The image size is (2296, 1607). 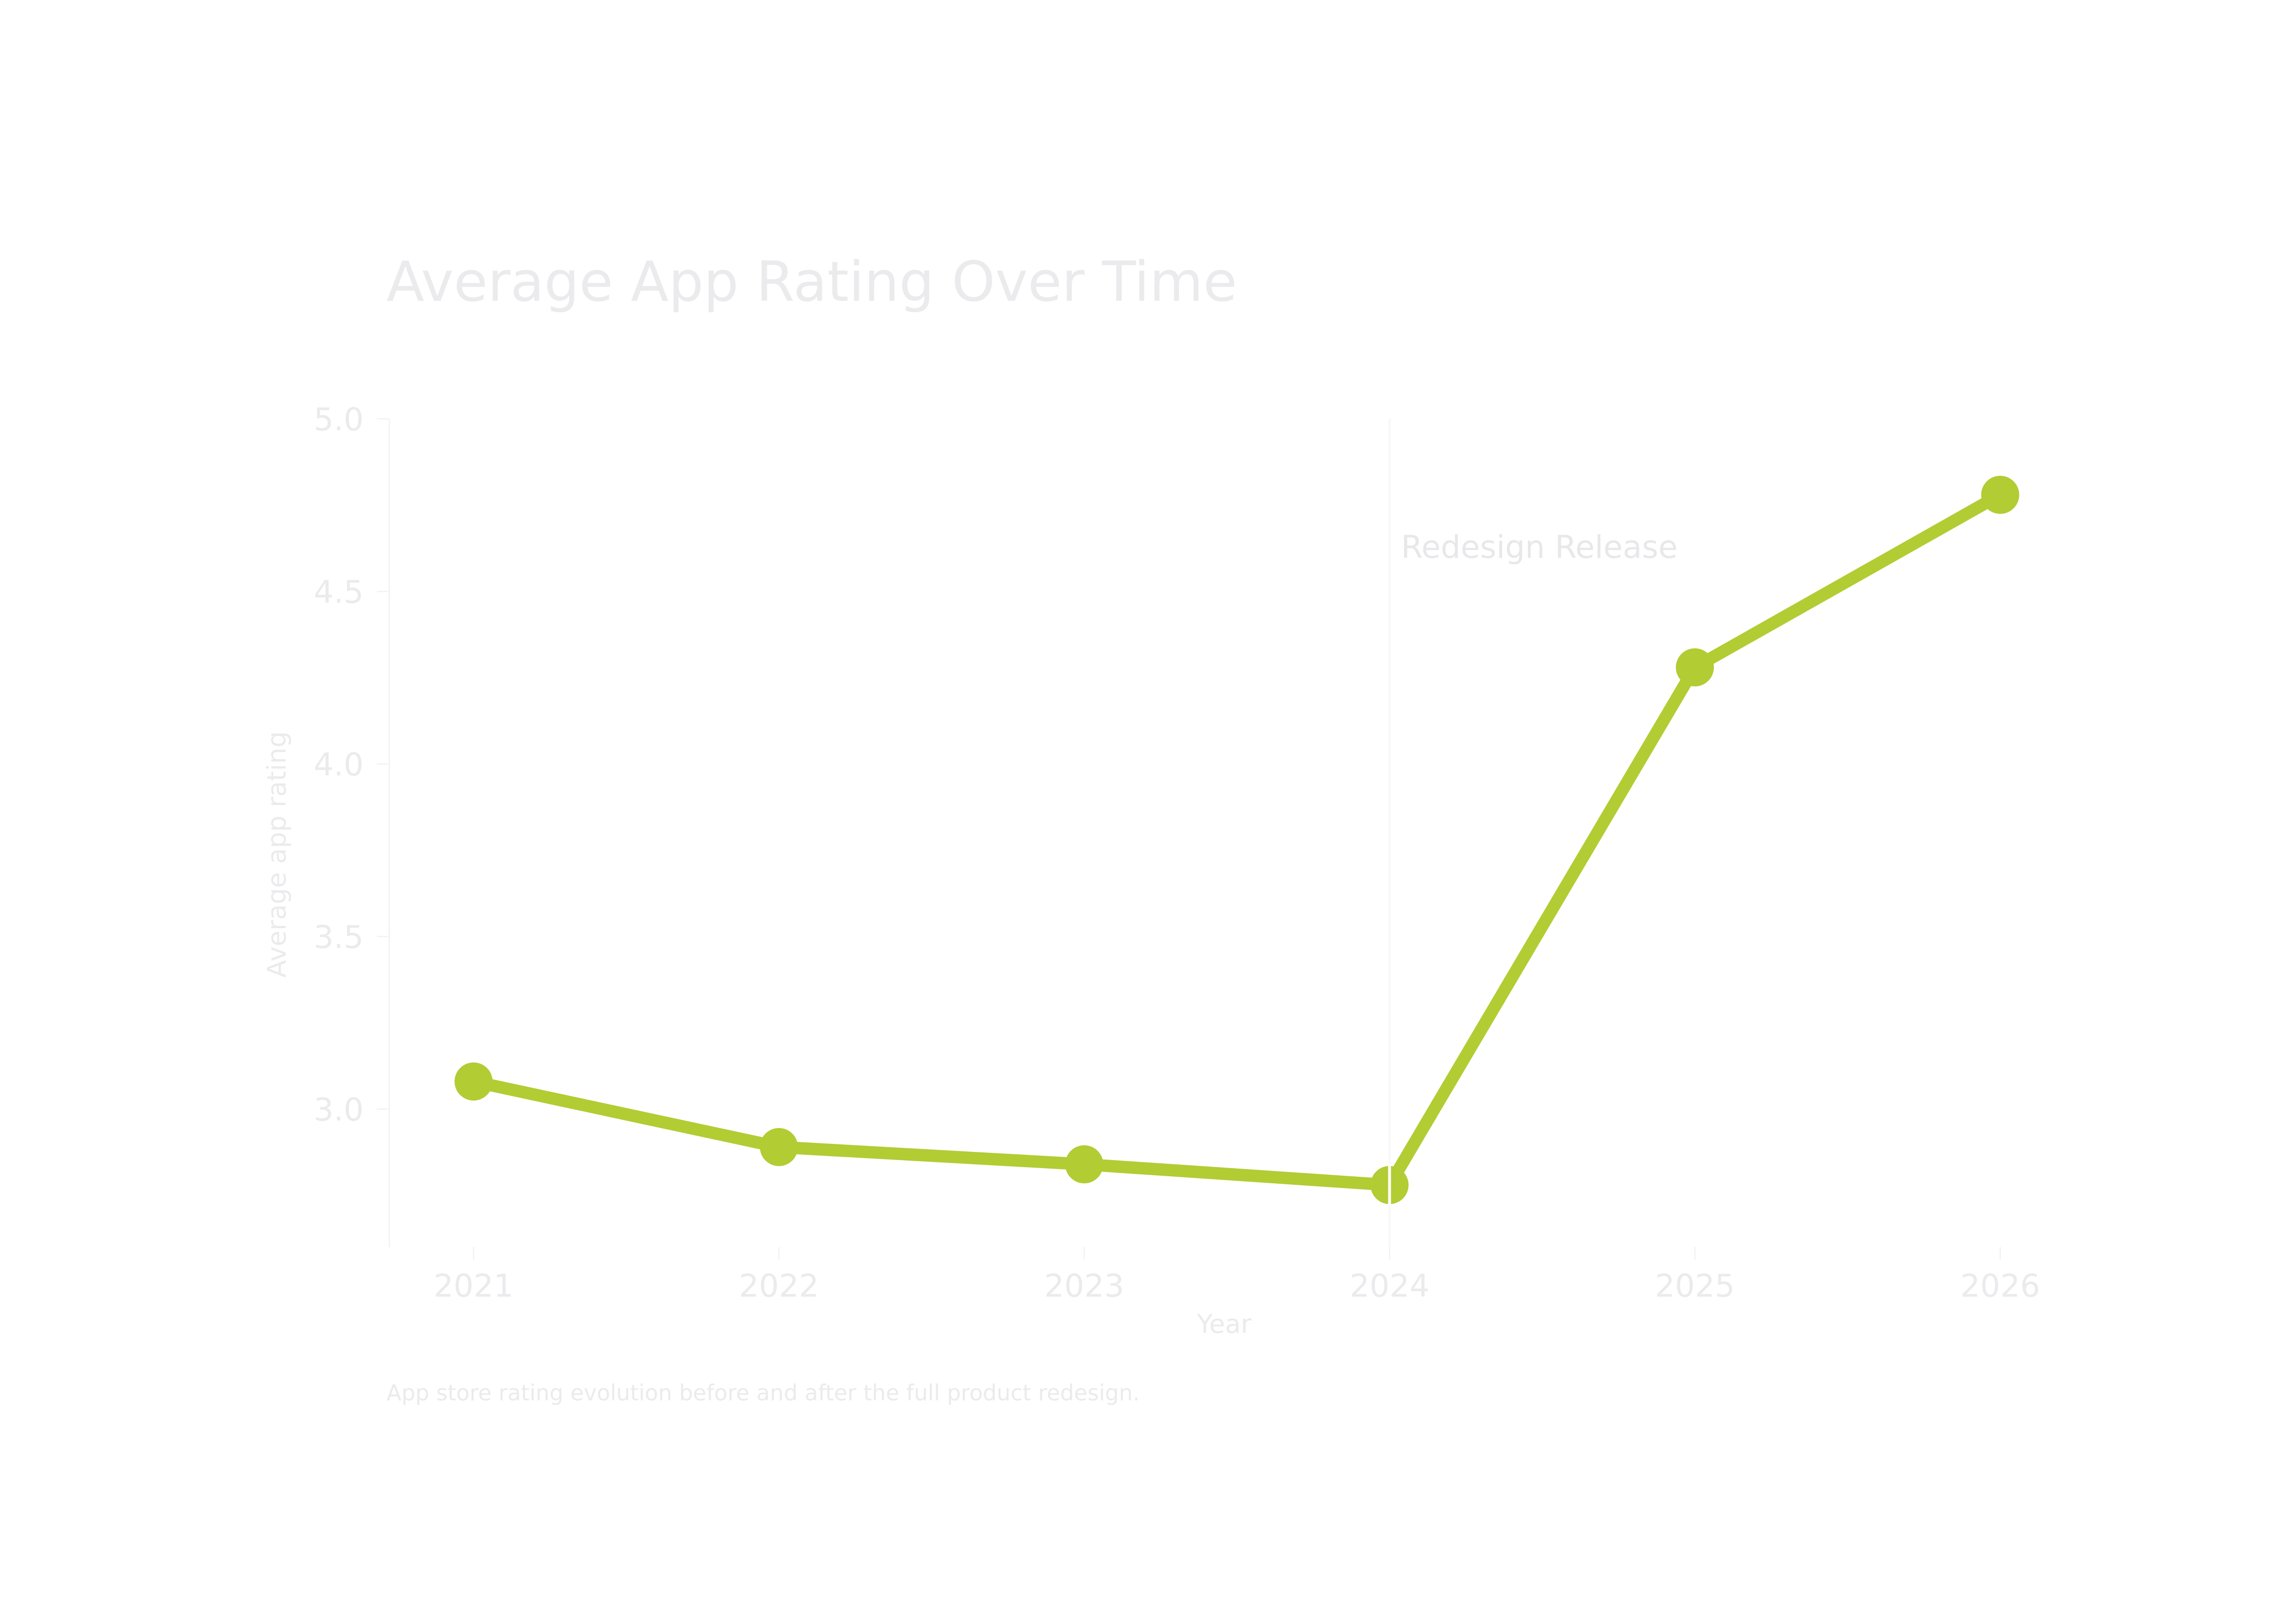 What do you see at coordinates (339, 420) in the screenshot?
I see `y-tick-label: 5.0` at bounding box center [339, 420].